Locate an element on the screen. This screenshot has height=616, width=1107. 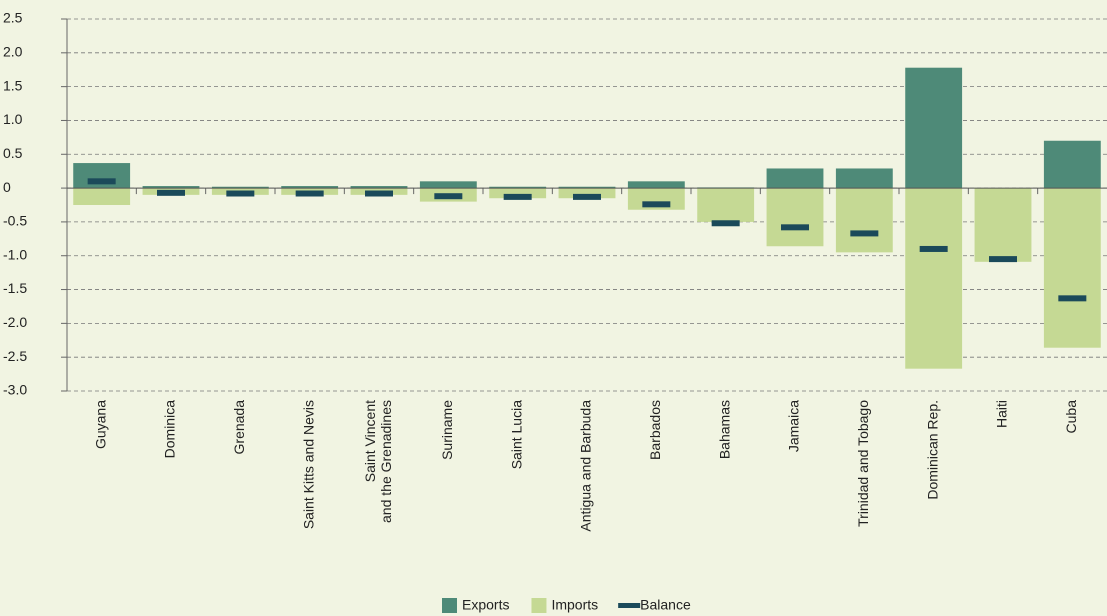
y-tick-label: -1.5 is located at coordinates (15, 288).